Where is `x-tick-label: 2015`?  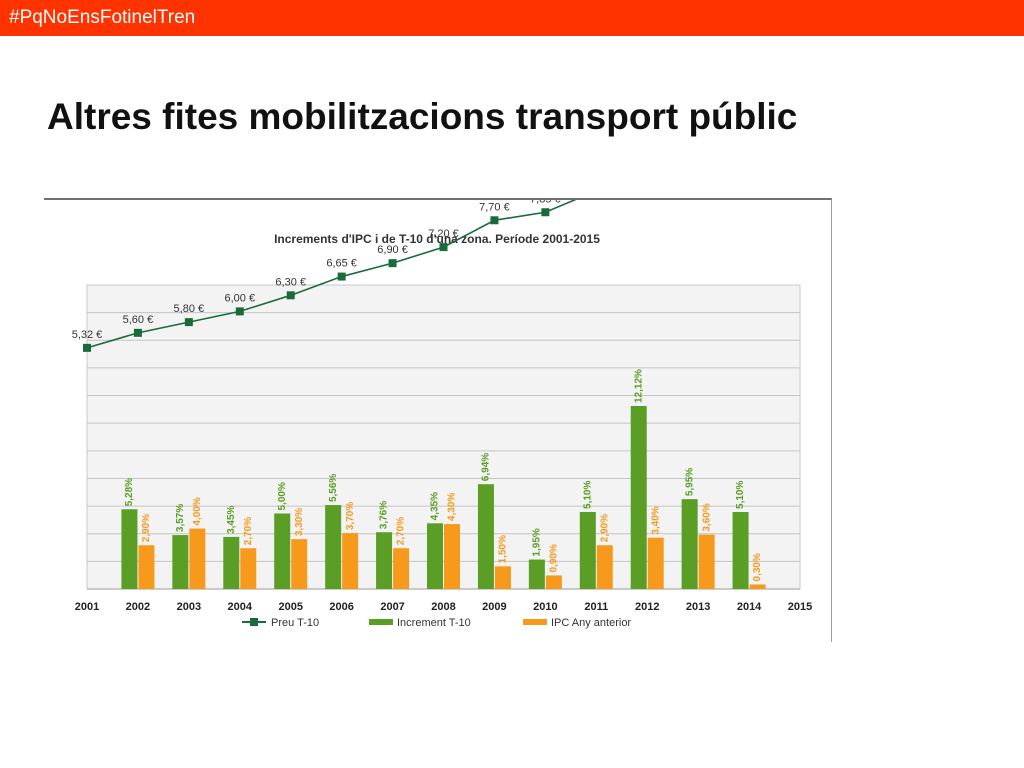
x-tick-label: 2015 is located at coordinates (800, 607).